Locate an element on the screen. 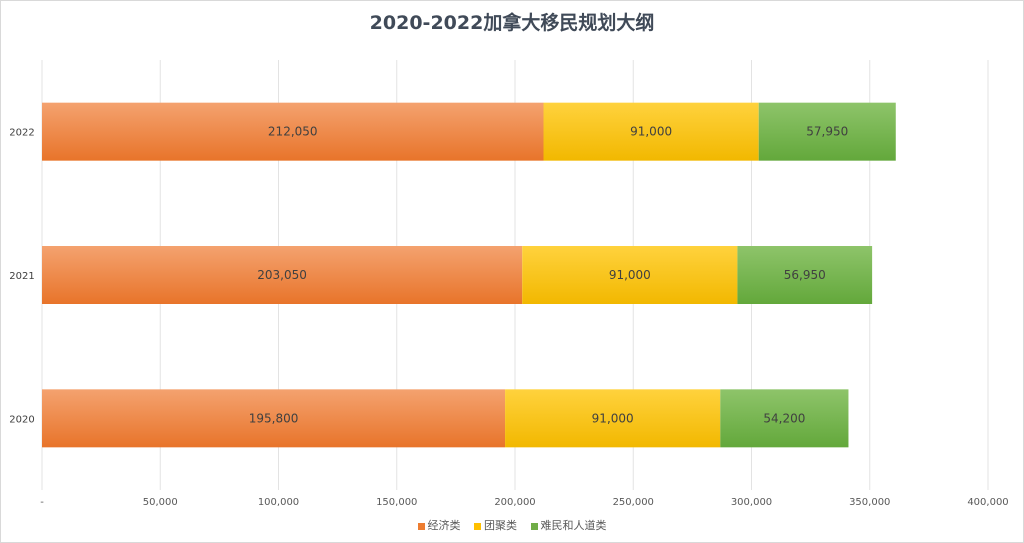 This screenshot has height=543, width=1024. legend-item-refugee: 难民和人道类 is located at coordinates (568, 525).